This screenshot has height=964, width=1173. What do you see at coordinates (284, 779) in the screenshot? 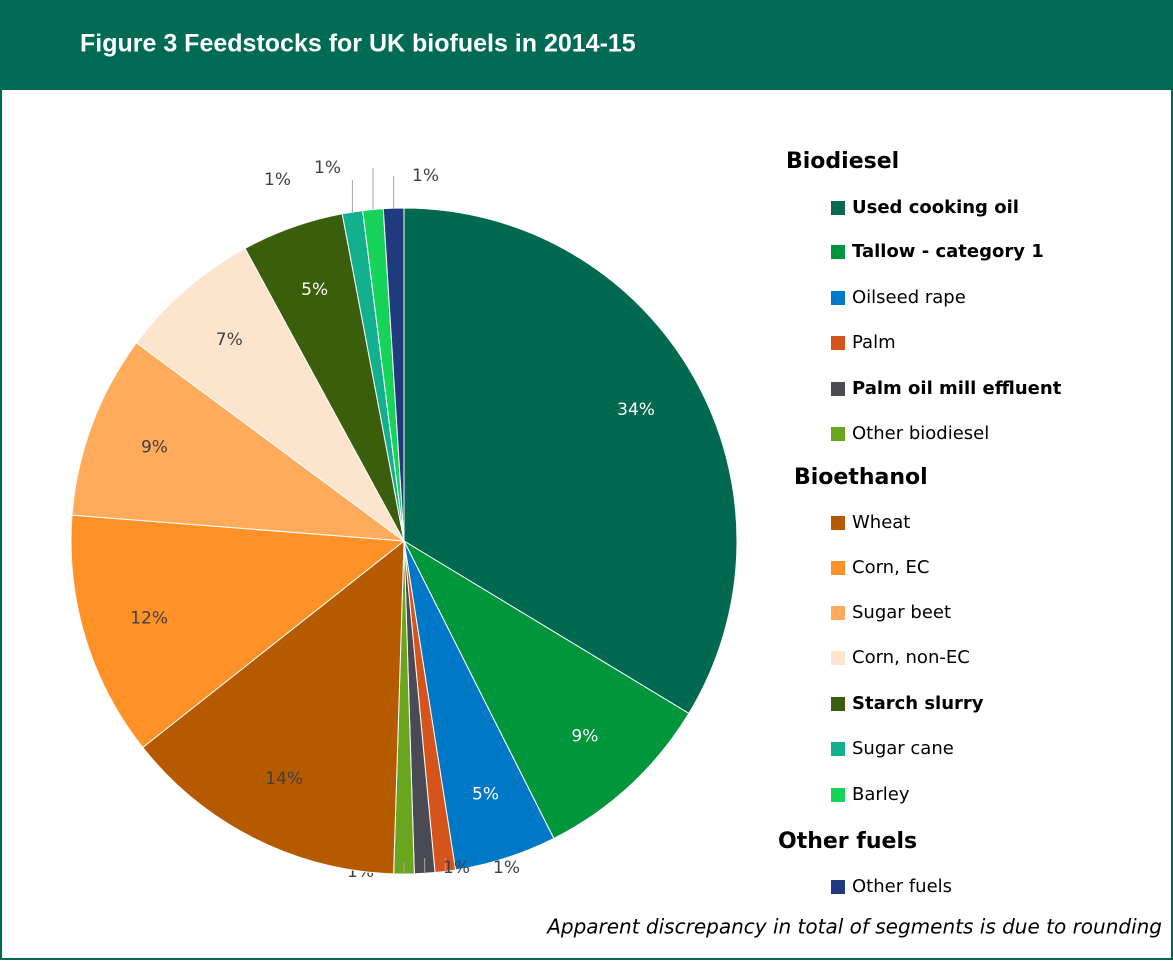
I see `data-label: 14%` at bounding box center [284, 779].